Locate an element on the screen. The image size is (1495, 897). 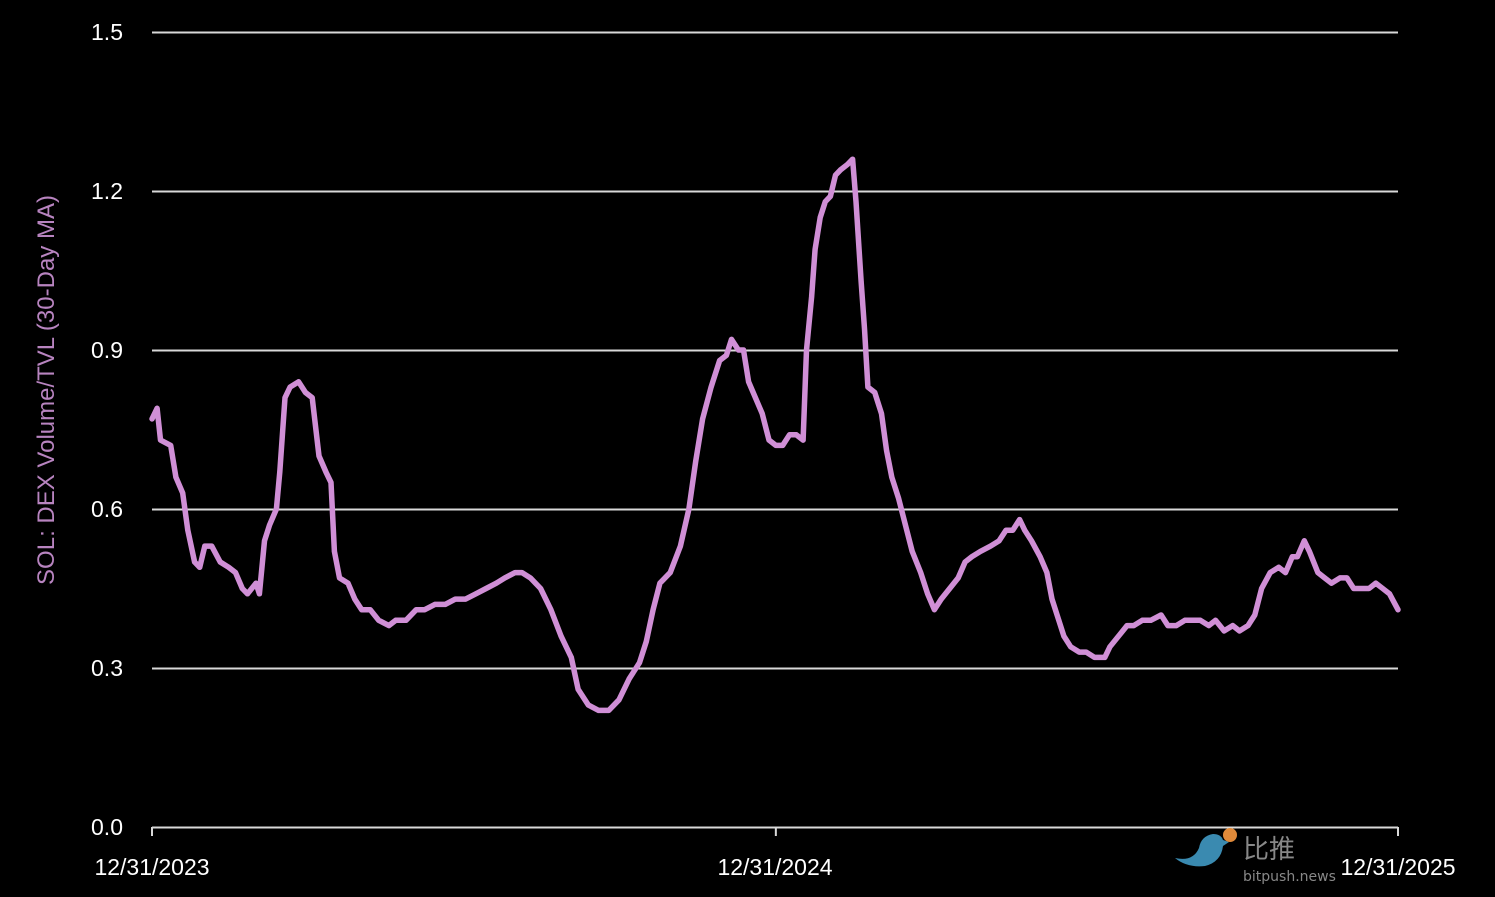
watermark-logo-text: 比推 is located at coordinates (1269, 850).